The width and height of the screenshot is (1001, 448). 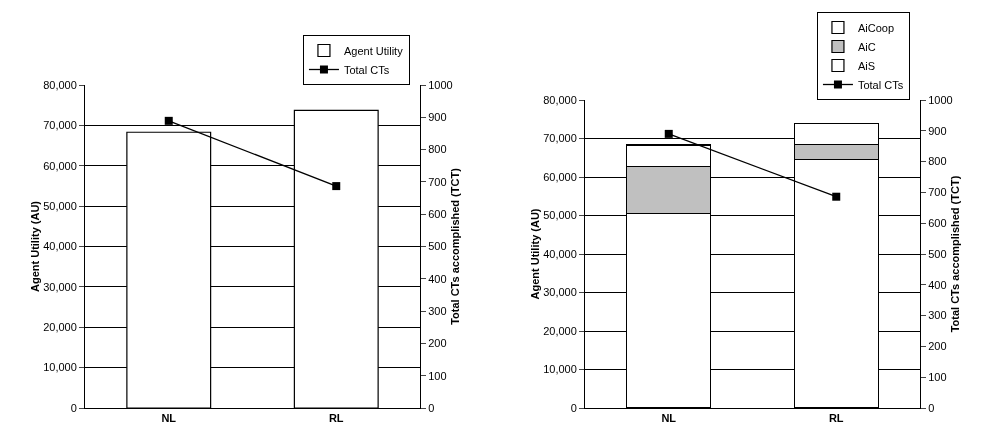 What do you see at coordinates (373, 50) in the screenshot?
I see `legend-label: Agent Utility` at bounding box center [373, 50].